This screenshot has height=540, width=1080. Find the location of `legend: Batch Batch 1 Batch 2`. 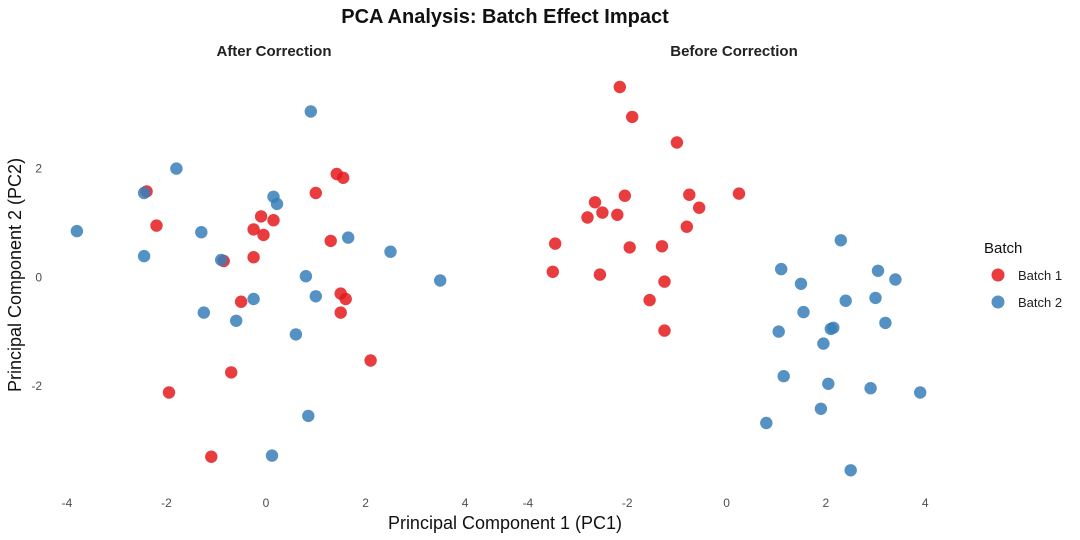

legend: Batch Batch 1 Batch 2 is located at coordinates (1023, 275).